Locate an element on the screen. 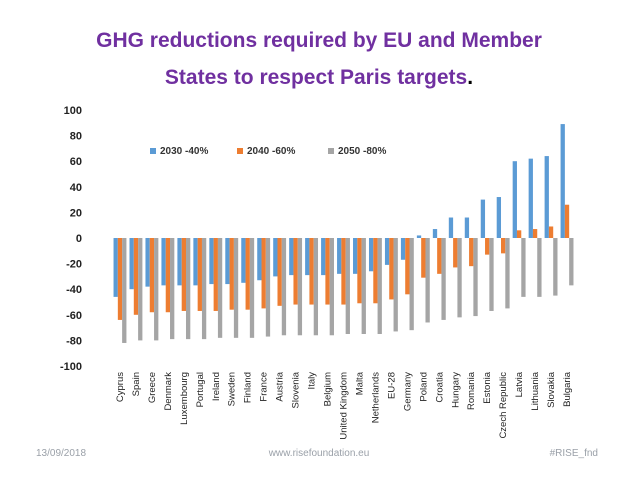 This screenshot has width=638, height=479. bar-2030-czech-republic is located at coordinates (499, 217).